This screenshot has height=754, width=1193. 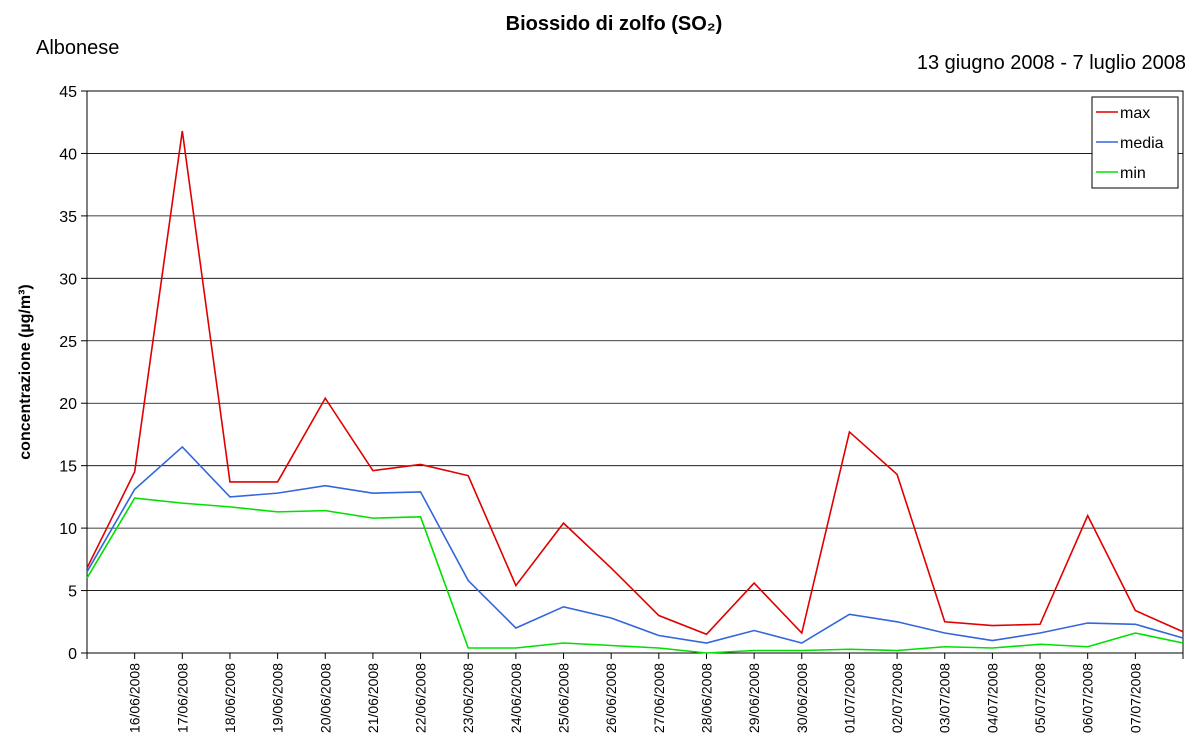 What do you see at coordinates (77, 48) in the screenshot?
I see `station: Albonese` at bounding box center [77, 48].